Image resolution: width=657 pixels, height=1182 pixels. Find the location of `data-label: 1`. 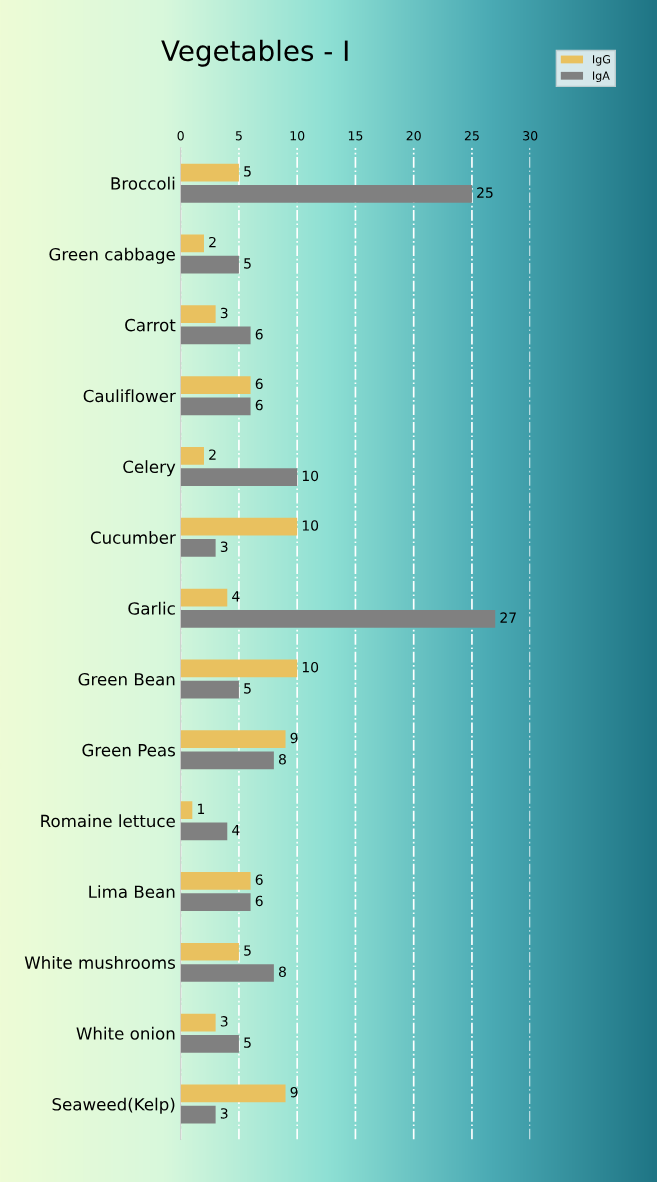

data-label: 1 is located at coordinates (201, 808).